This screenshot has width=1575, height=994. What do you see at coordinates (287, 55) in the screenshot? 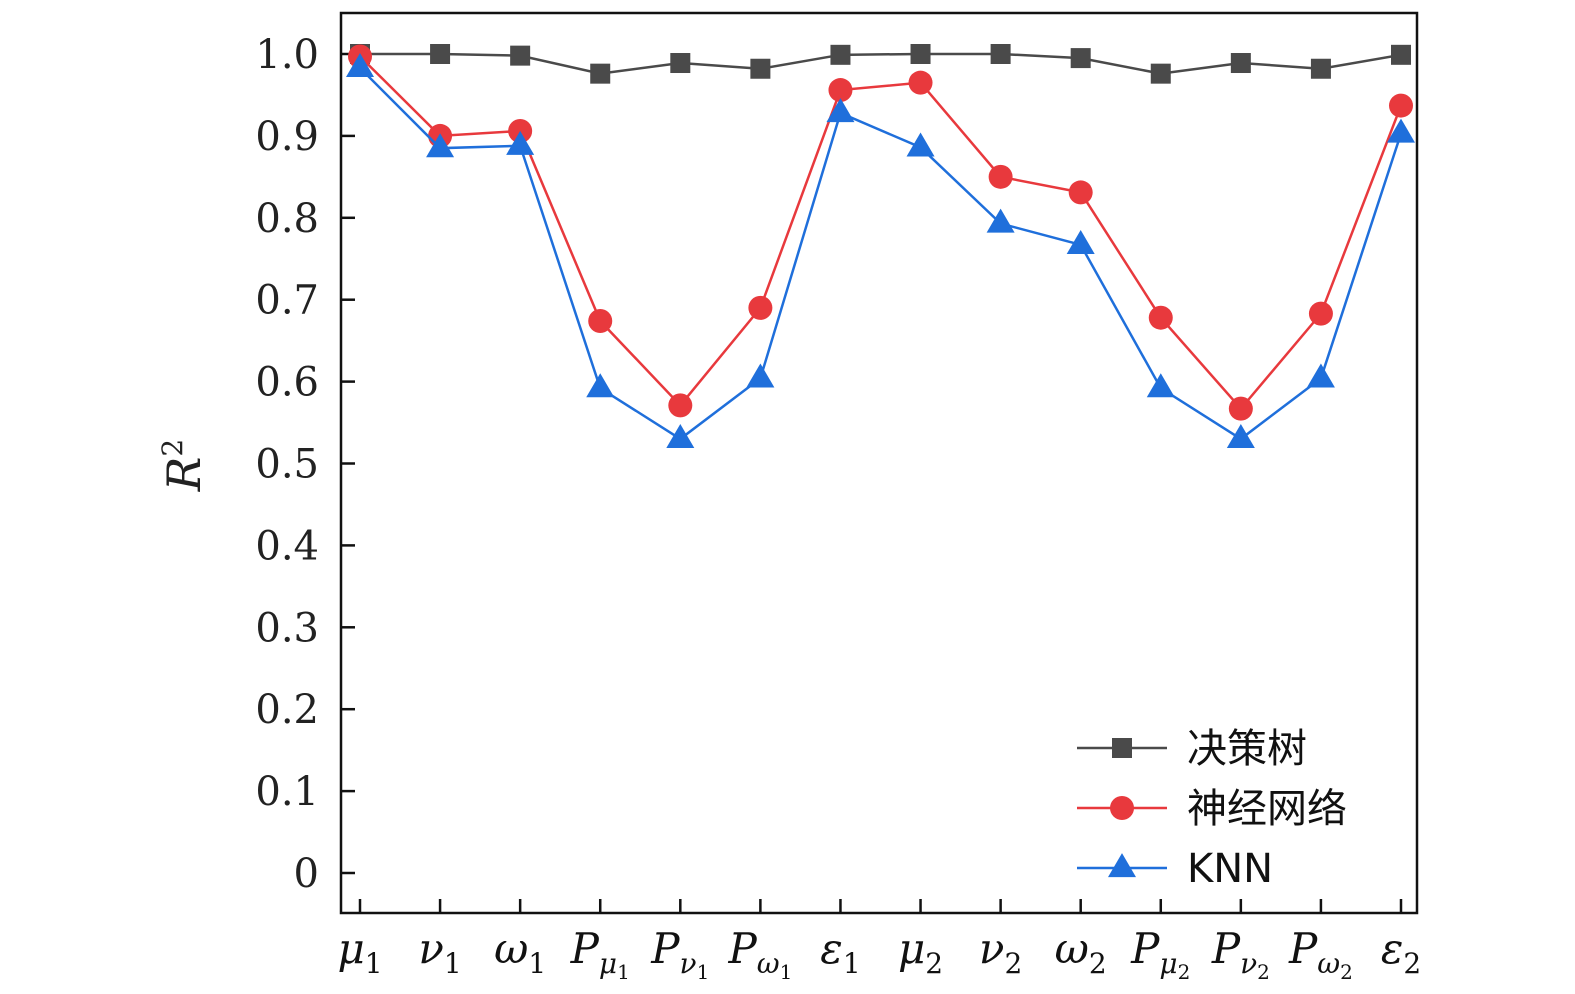
I see `y-tick-label: 1.0` at bounding box center [287, 55].